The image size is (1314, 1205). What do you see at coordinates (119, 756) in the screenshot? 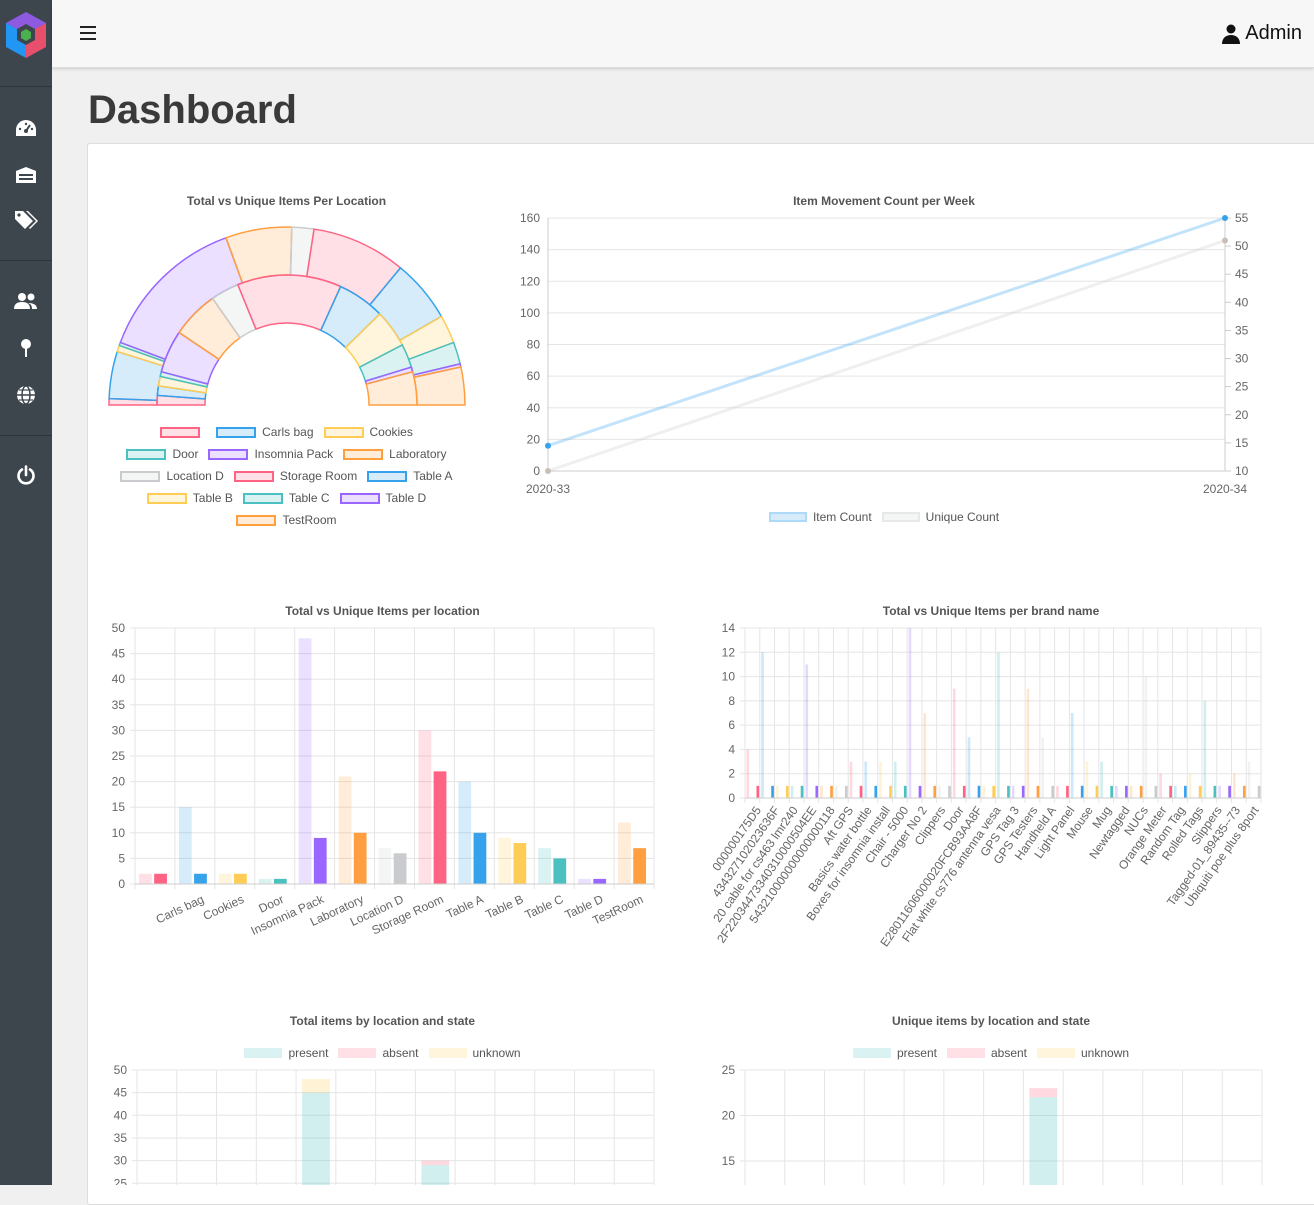
I see `tick-label: 25` at bounding box center [119, 756].